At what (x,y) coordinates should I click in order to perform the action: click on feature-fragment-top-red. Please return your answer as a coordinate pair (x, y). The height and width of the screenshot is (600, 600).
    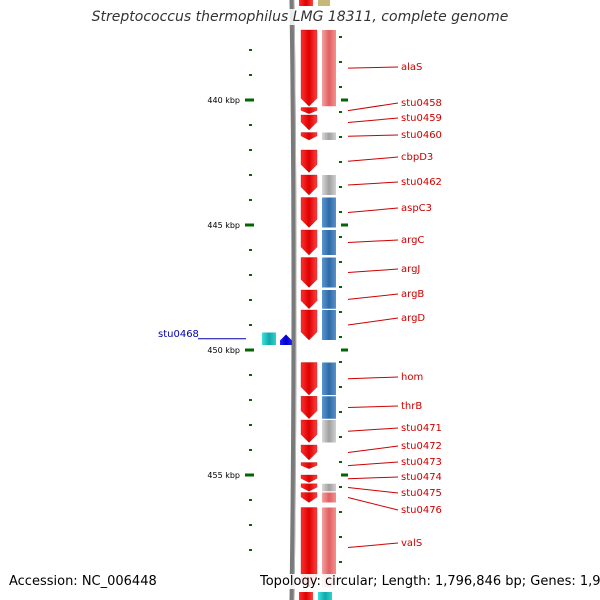
    Looking at the image, I should click on (306, 3).